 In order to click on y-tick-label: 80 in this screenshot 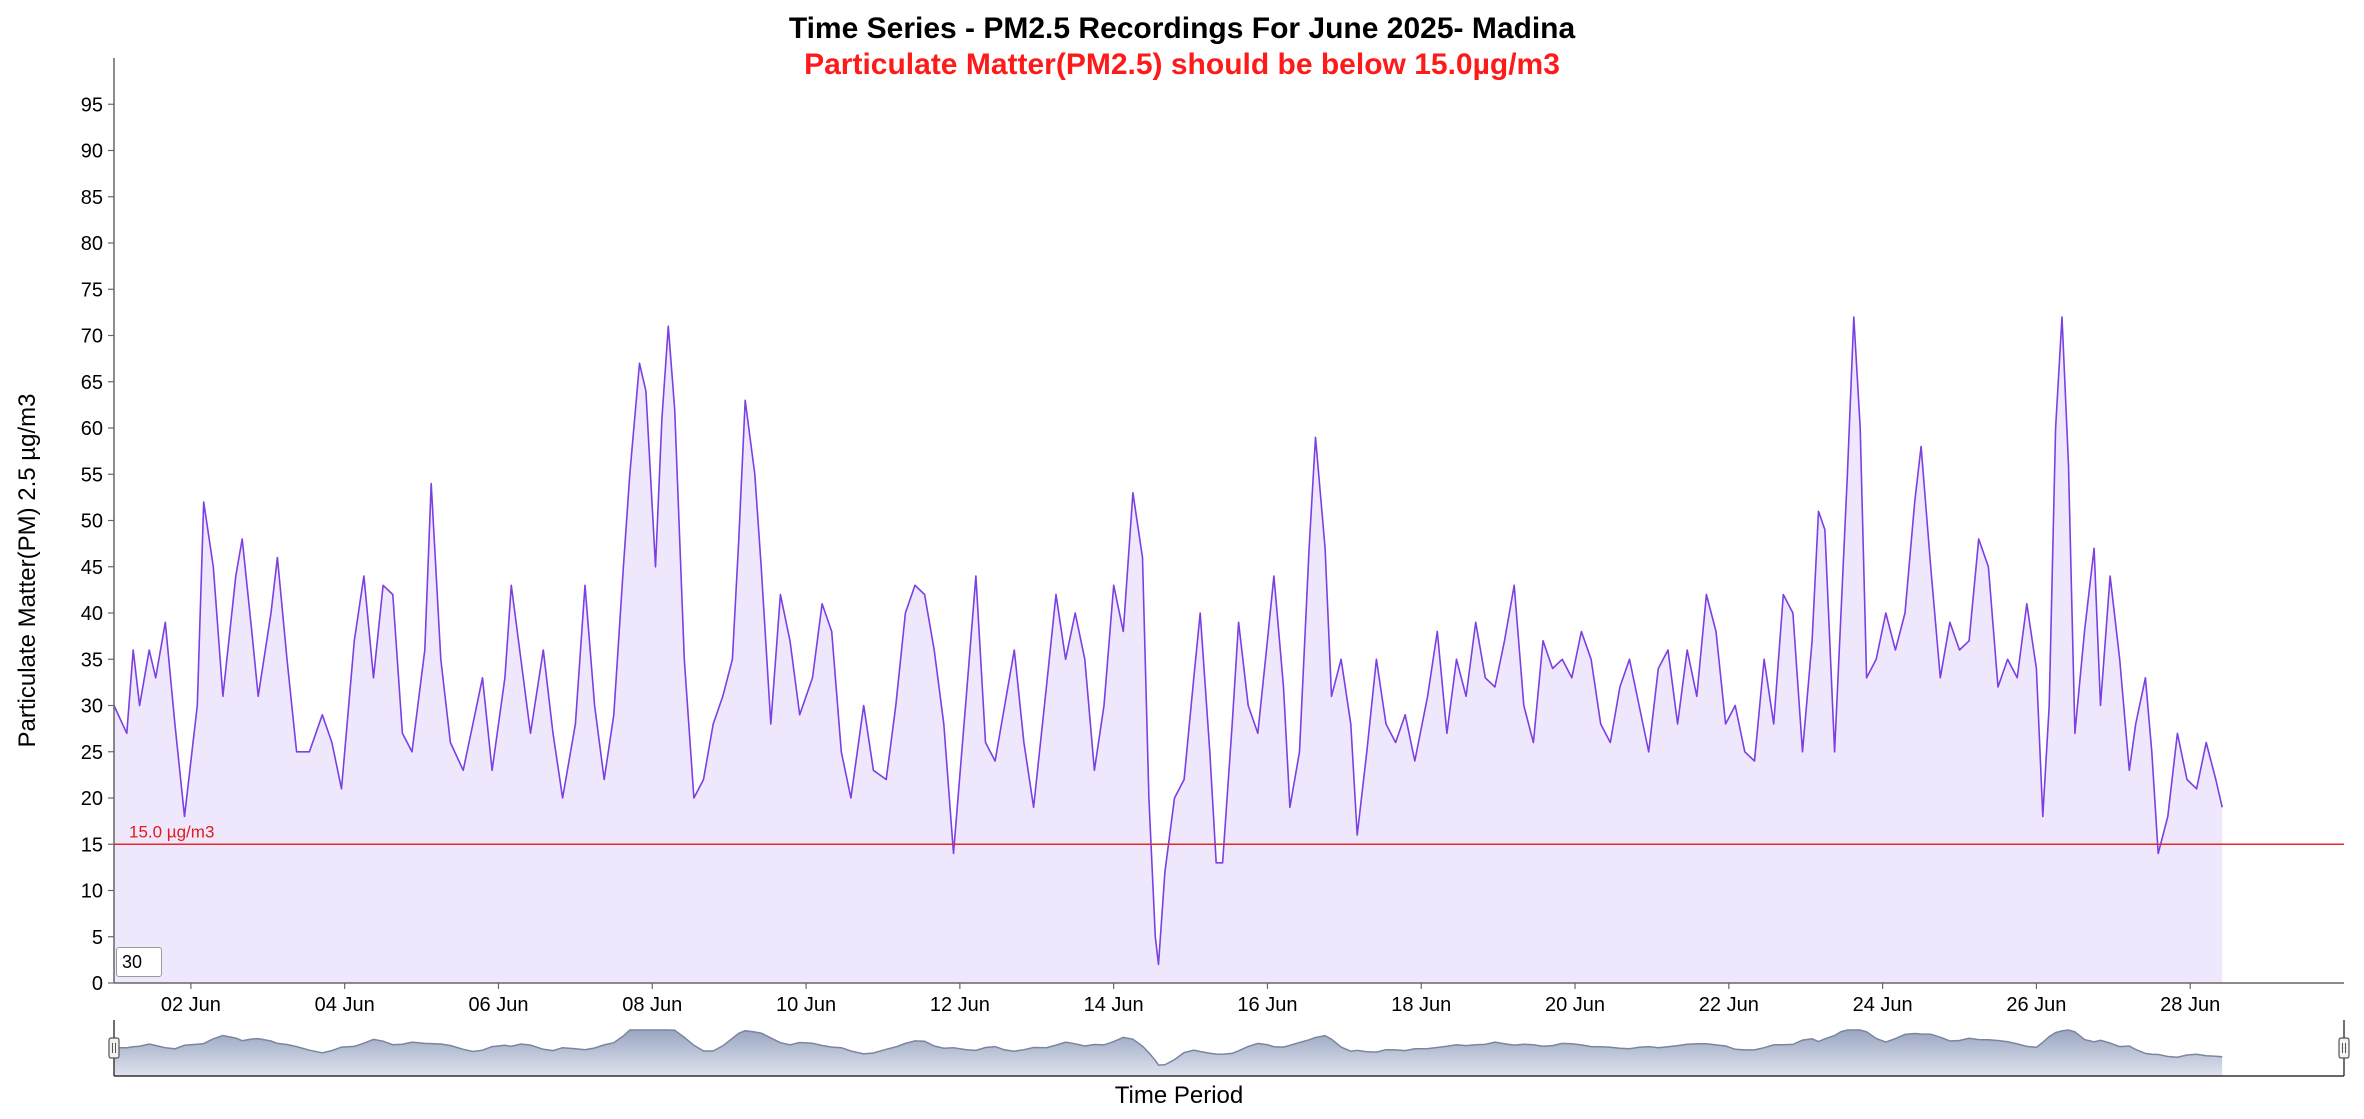, I will do `click(92, 244)`.